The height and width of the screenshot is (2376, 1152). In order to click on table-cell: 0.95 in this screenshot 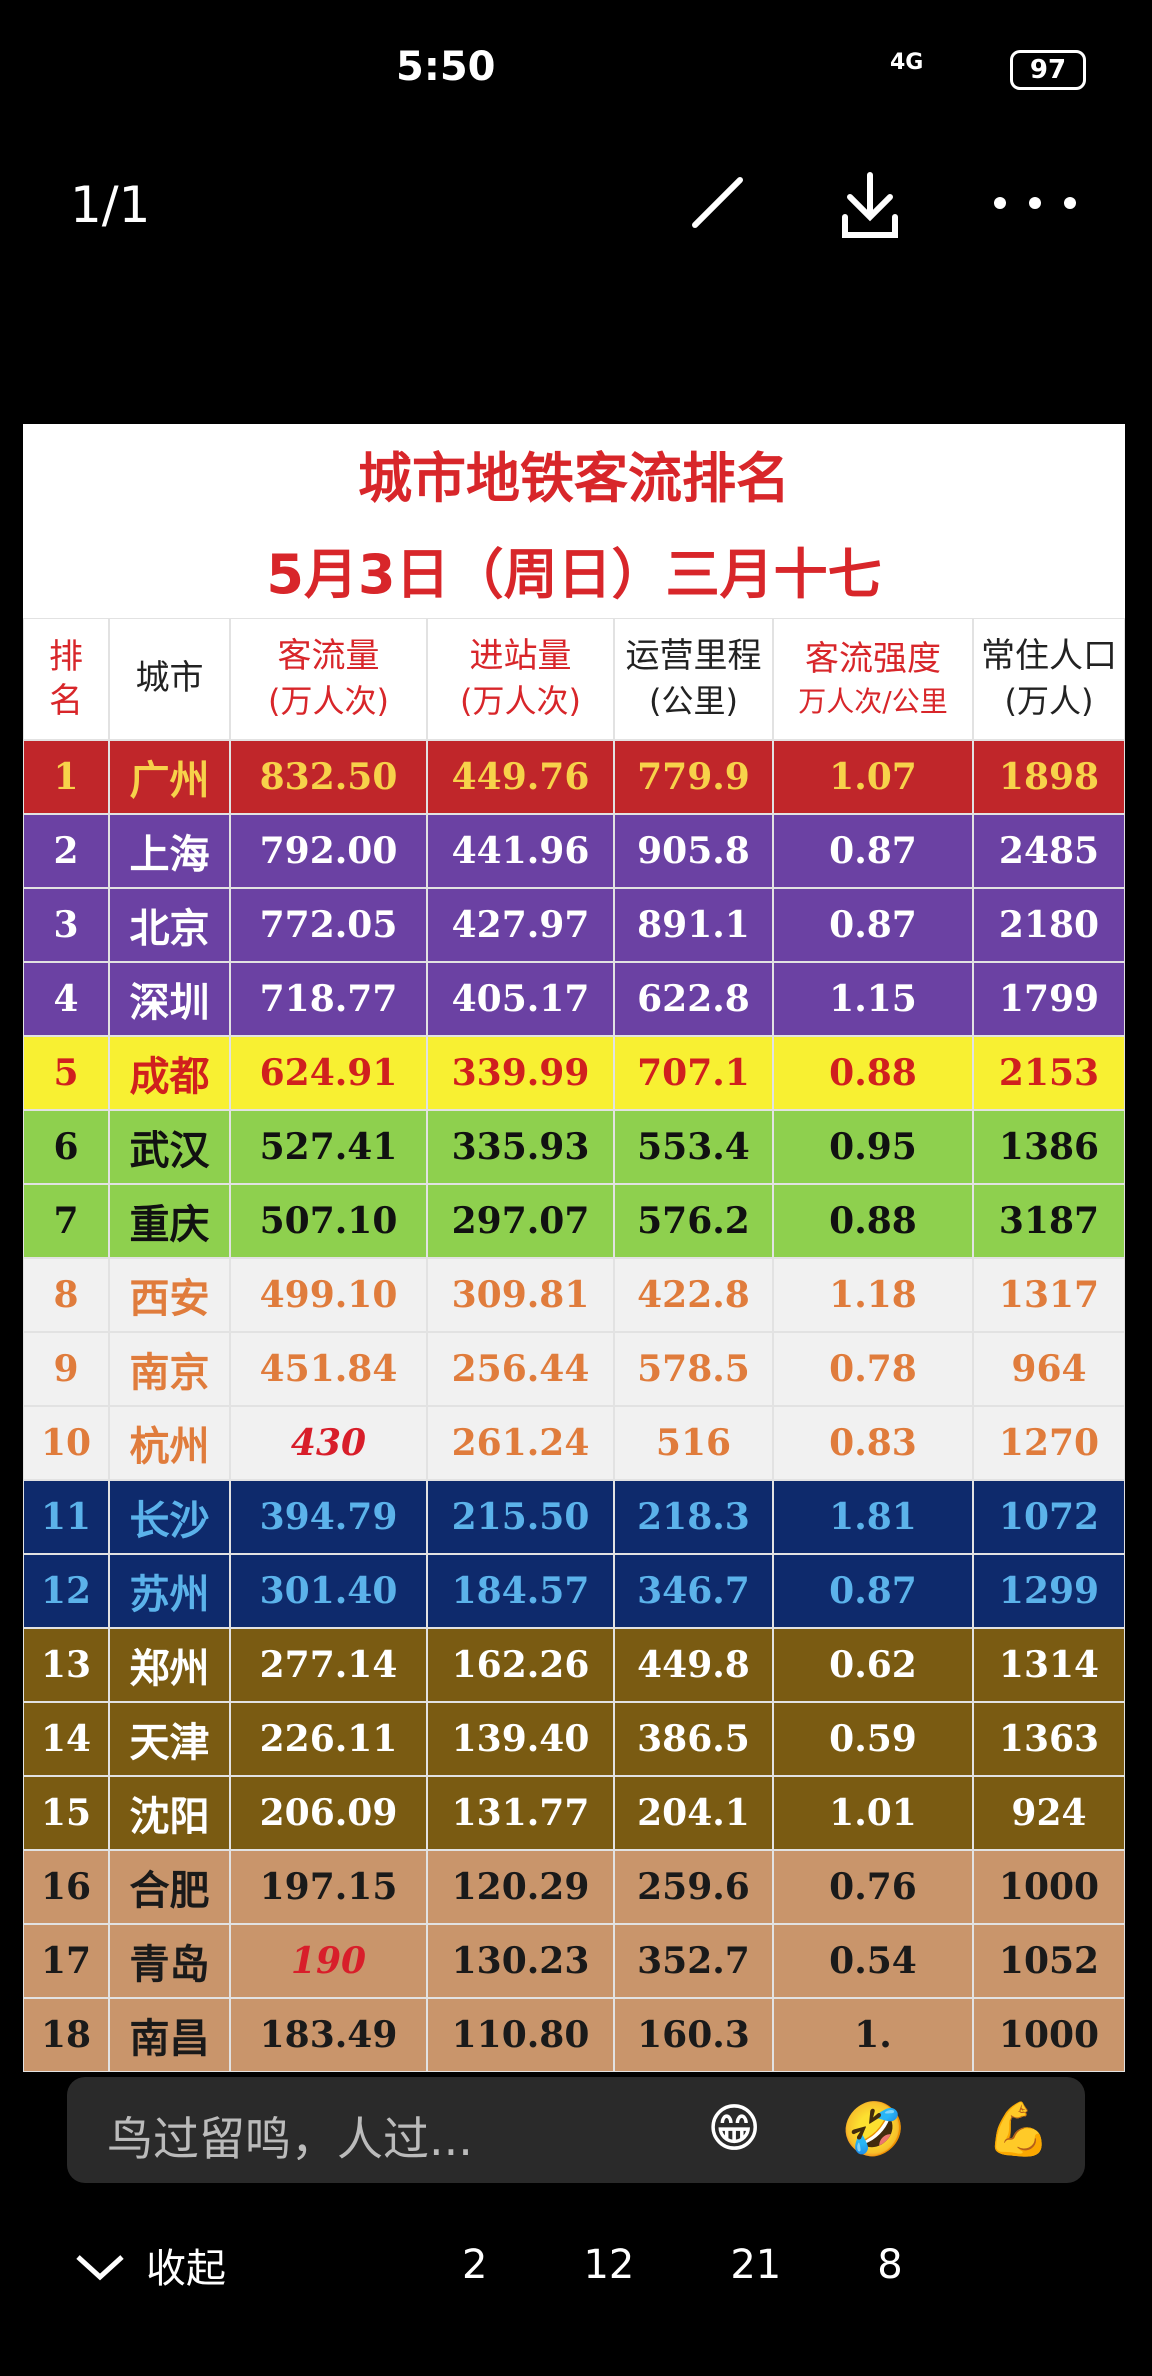, I will do `click(873, 1147)`.